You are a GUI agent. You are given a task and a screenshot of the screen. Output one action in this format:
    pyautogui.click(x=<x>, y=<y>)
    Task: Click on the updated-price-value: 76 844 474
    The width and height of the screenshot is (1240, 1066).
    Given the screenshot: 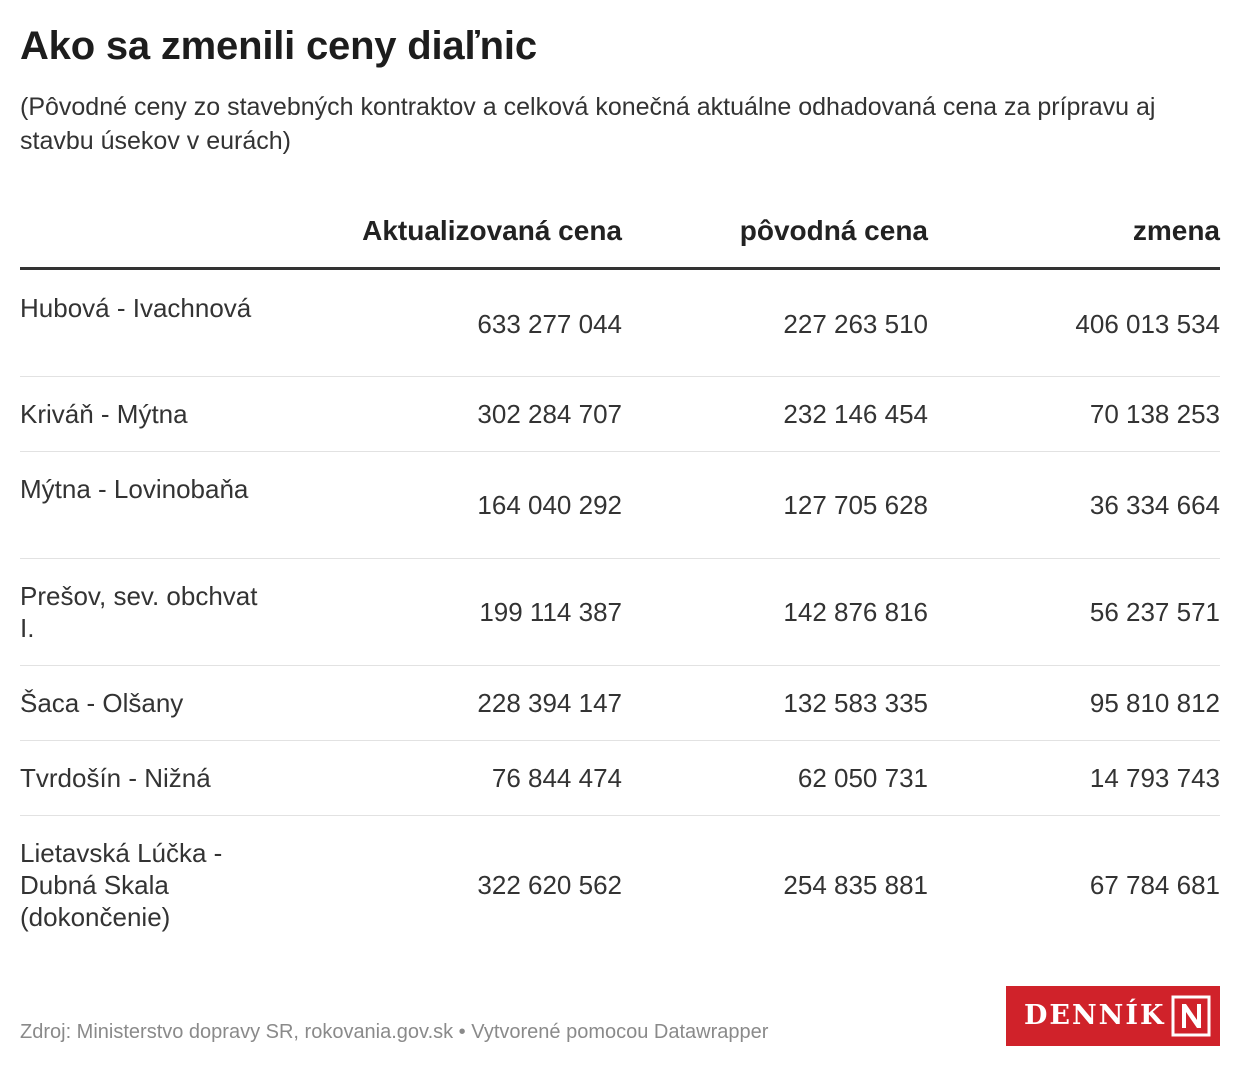 What is the action you would take?
    pyautogui.click(x=556, y=778)
    